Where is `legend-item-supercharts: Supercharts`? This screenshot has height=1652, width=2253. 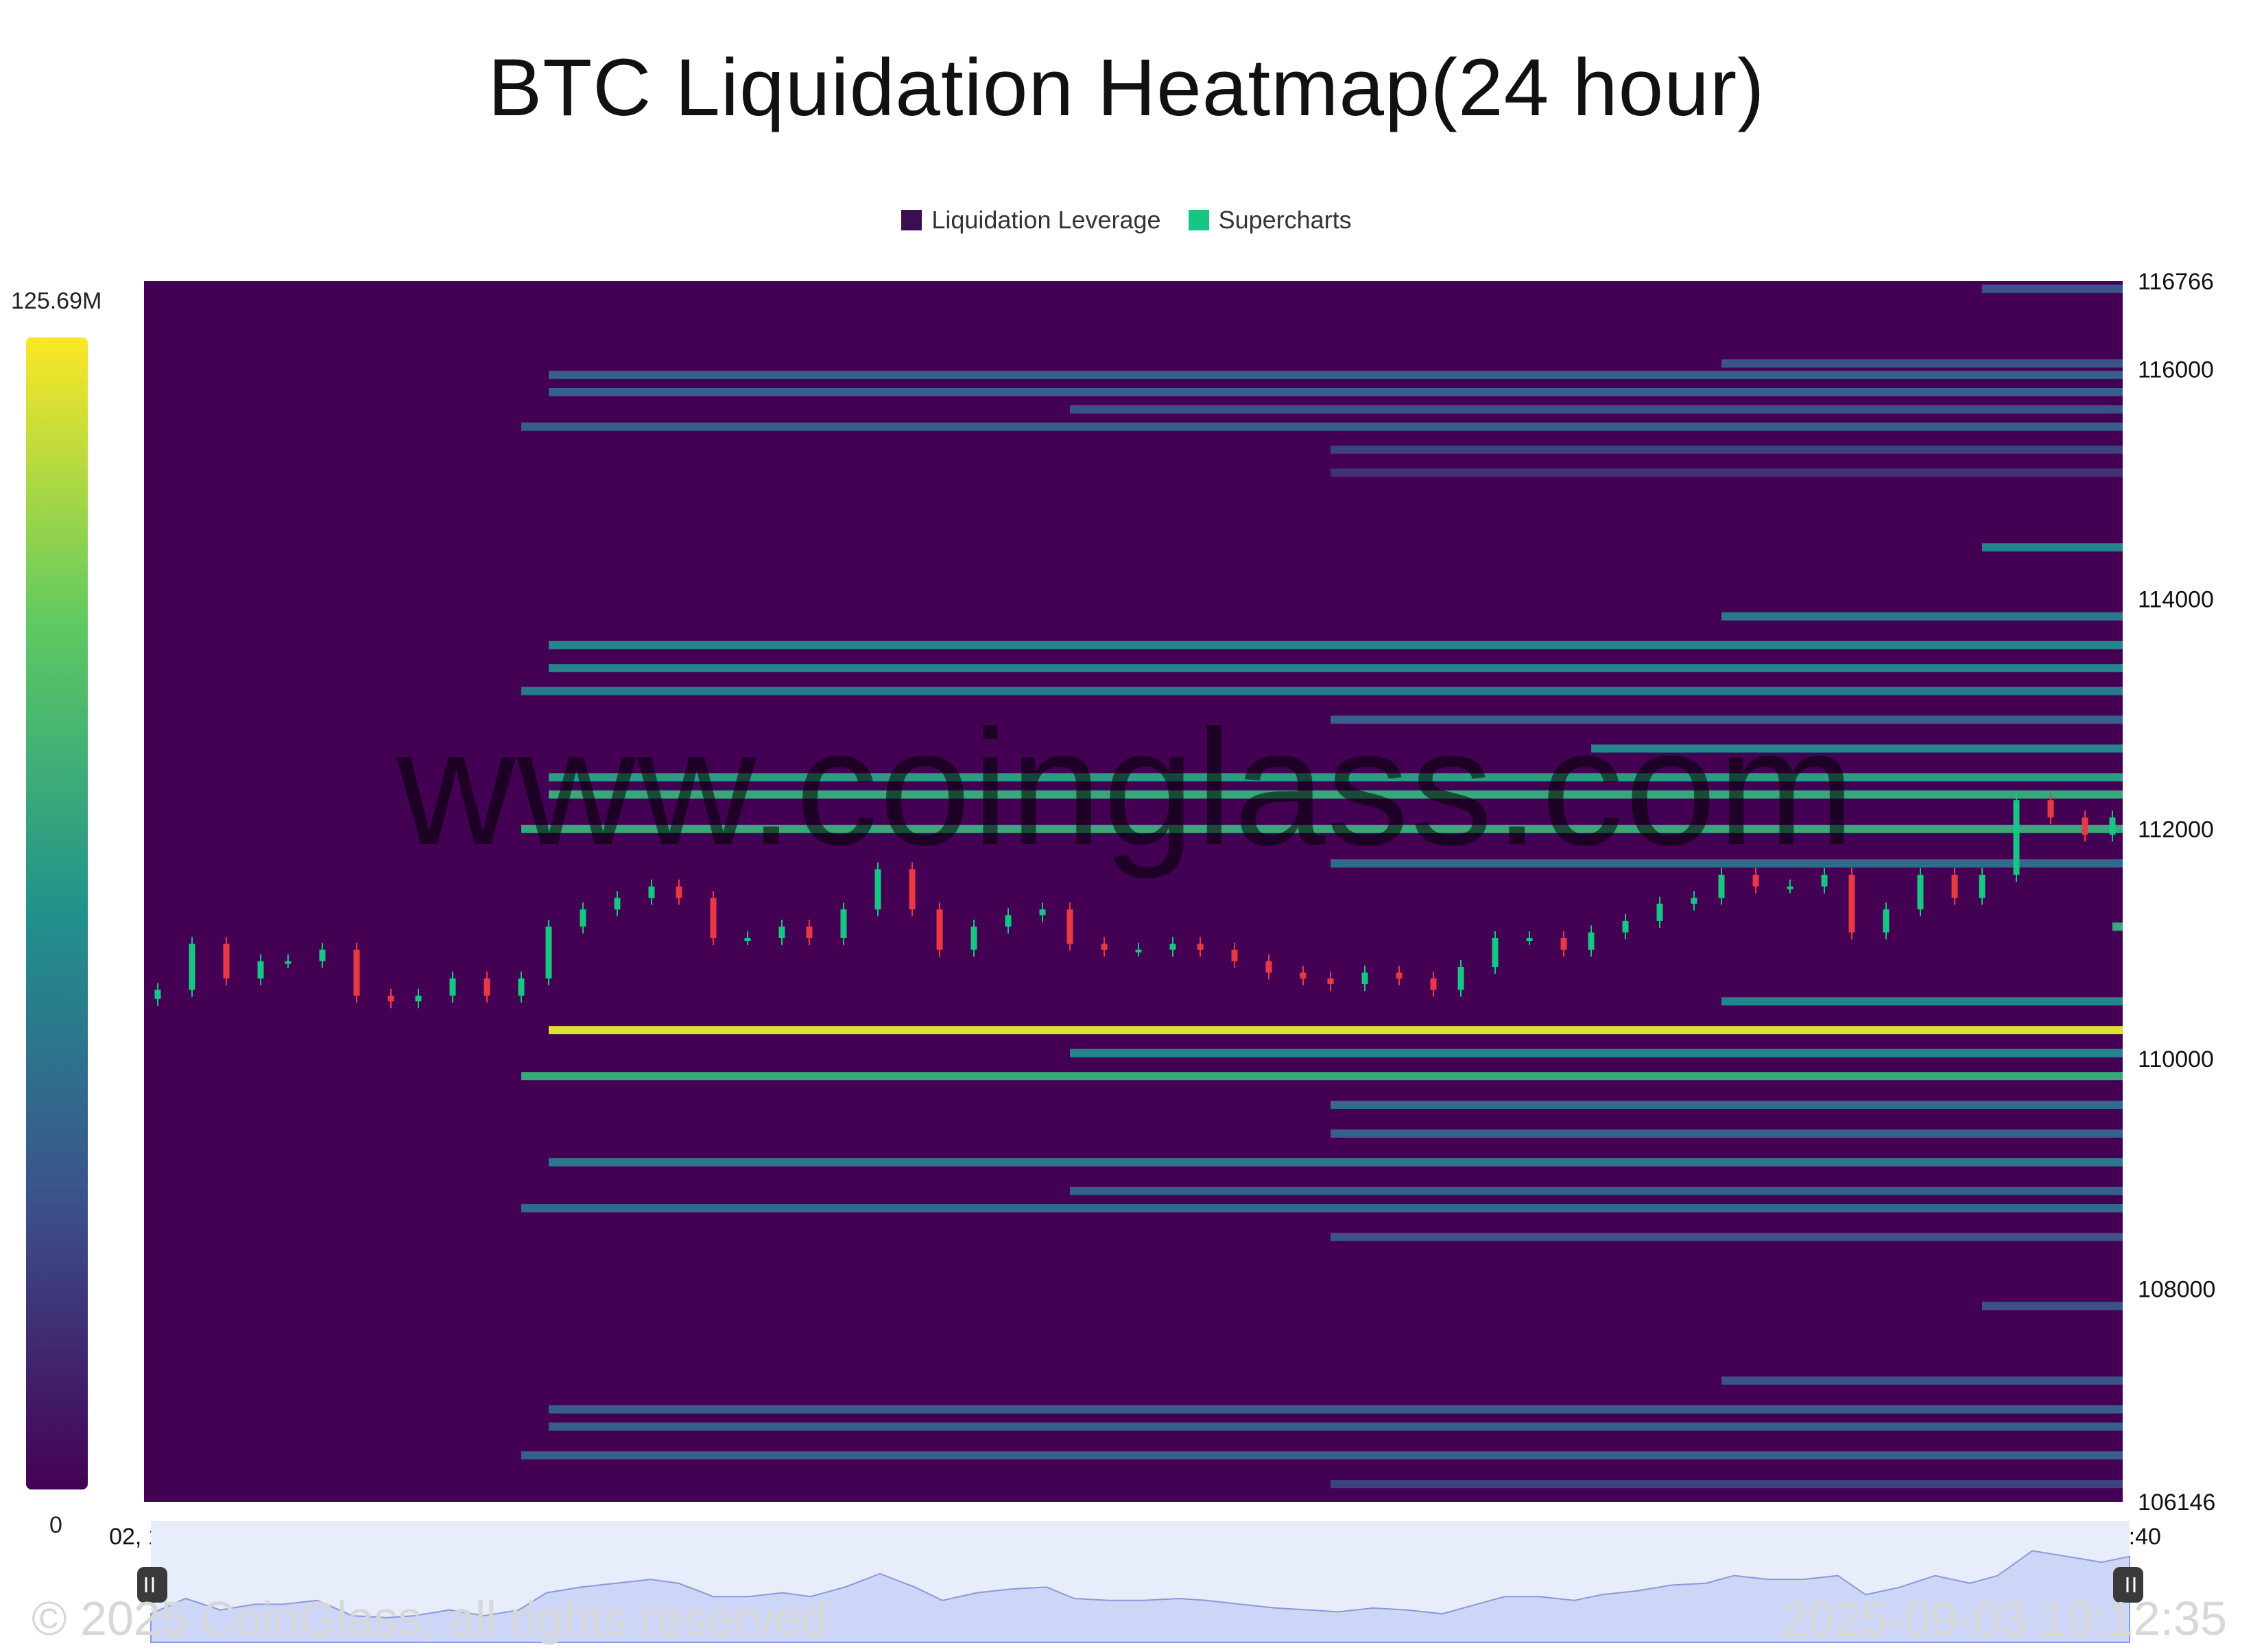 legend-item-supercharts: Supercharts is located at coordinates (1270, 220).